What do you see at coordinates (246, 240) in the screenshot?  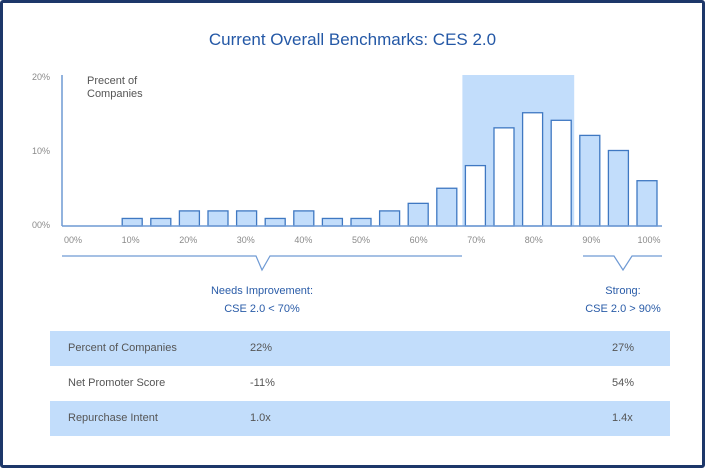 I see `x-tick-label: 30%` at bounding box center [246, 240].